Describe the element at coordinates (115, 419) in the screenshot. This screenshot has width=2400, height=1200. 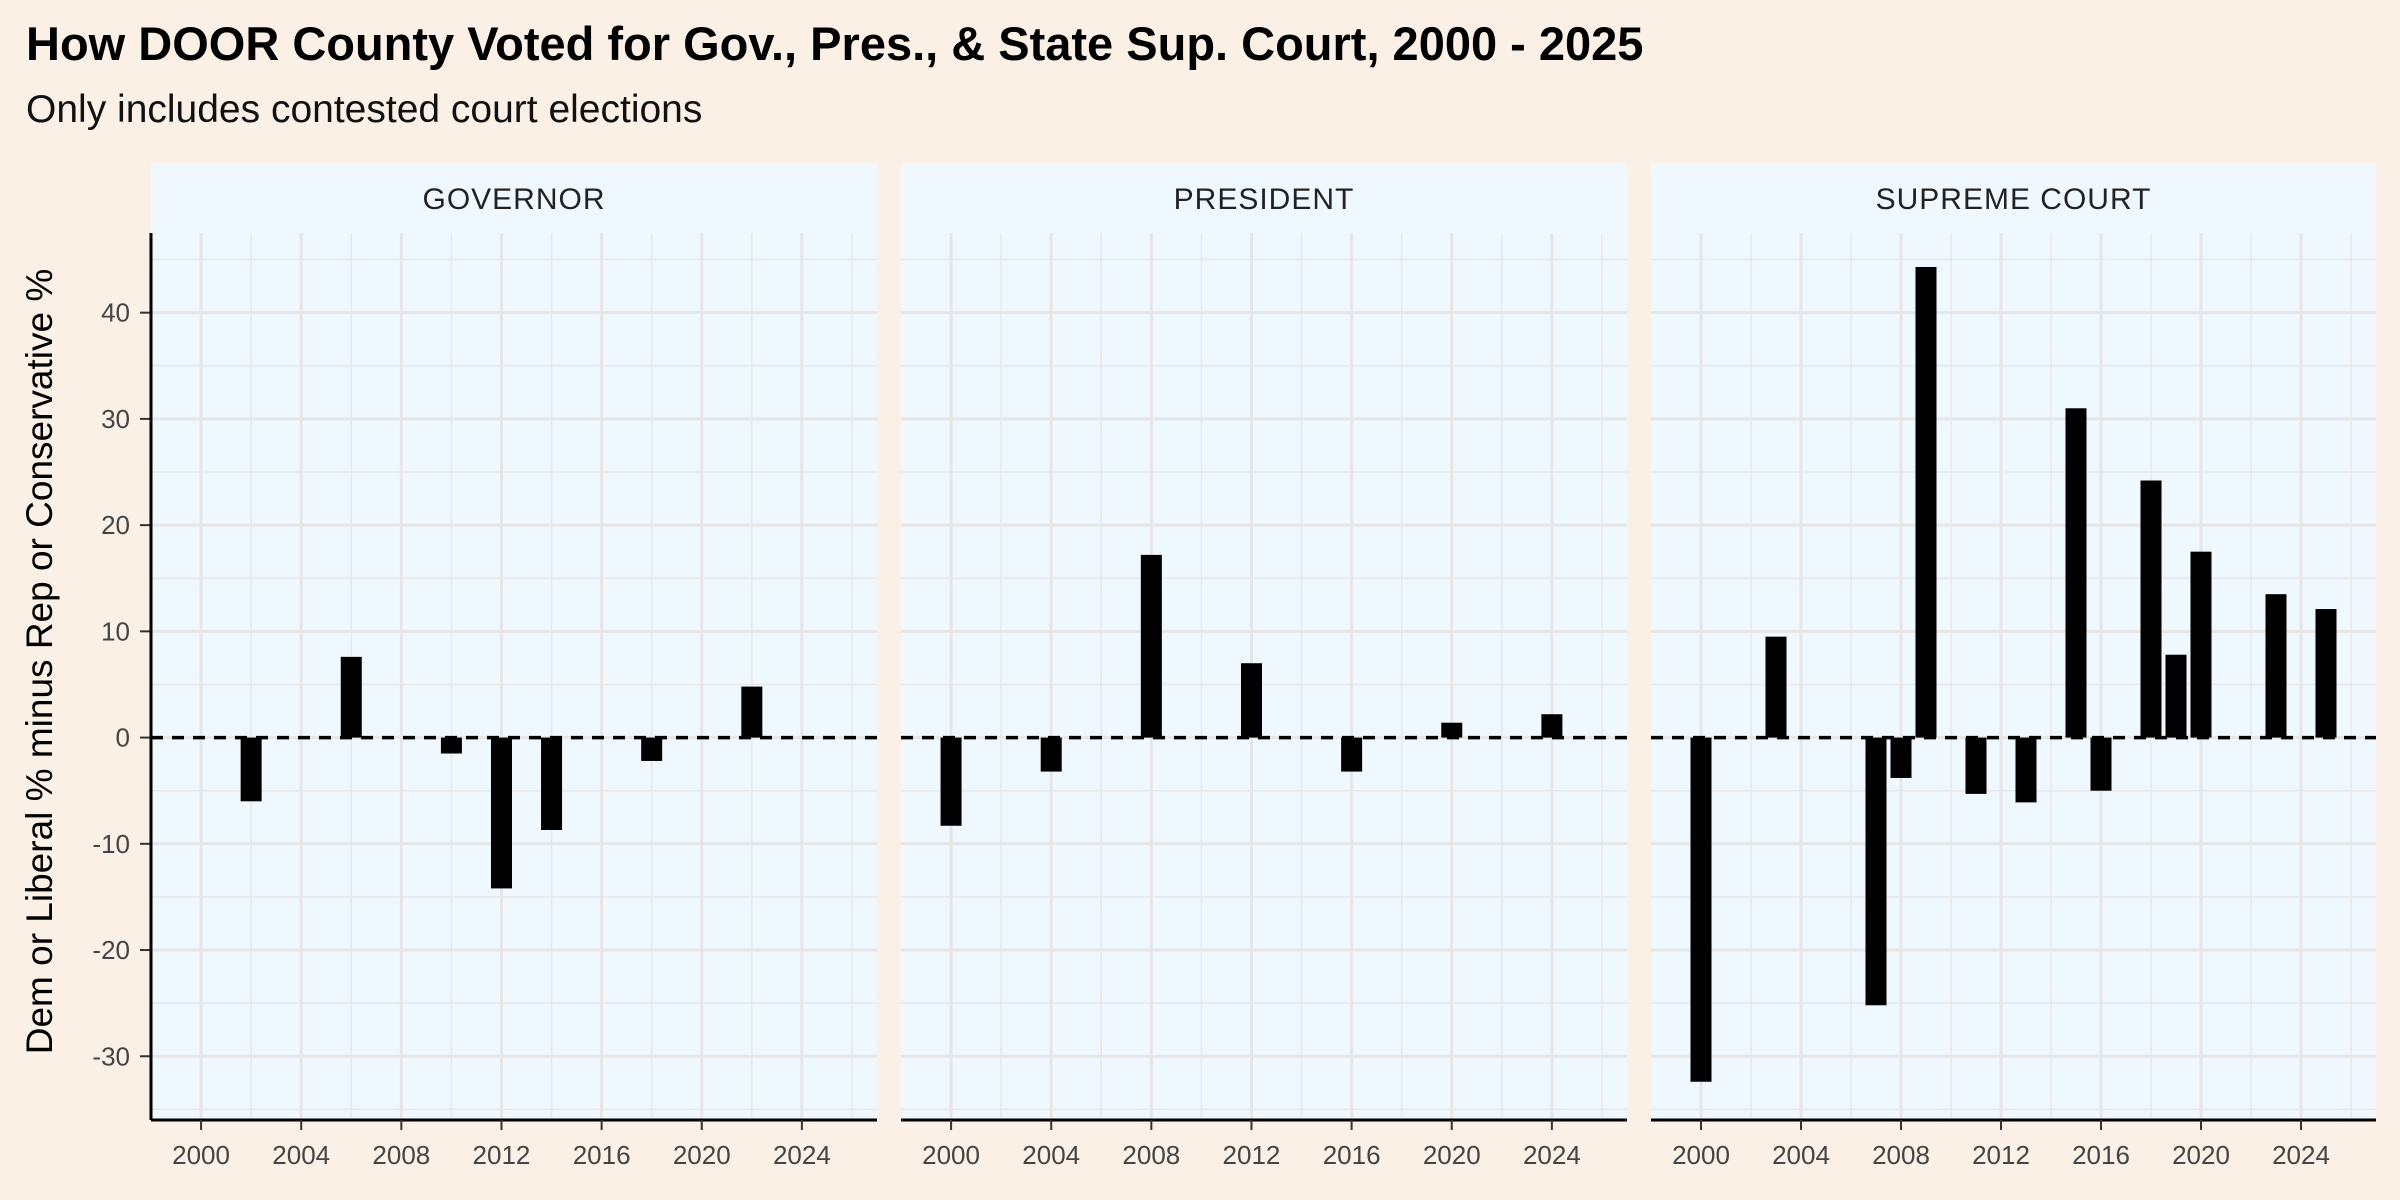
I see `y-tick-label: 30` at that location.